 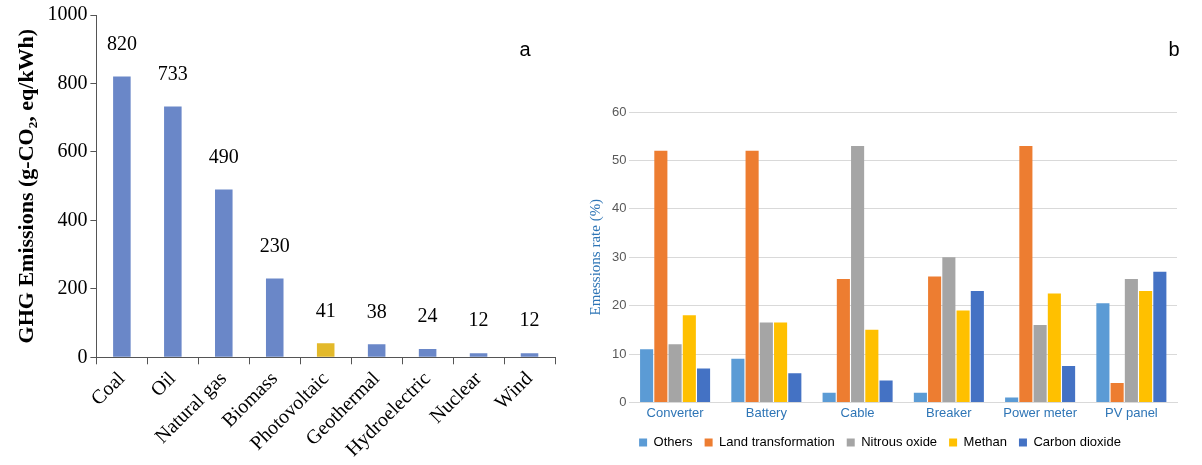 What do you see at coordinates (595, 257) in the screenshot?
I see `y-axis-title: Emessions rate (%)` at bounding box center [595, 257].